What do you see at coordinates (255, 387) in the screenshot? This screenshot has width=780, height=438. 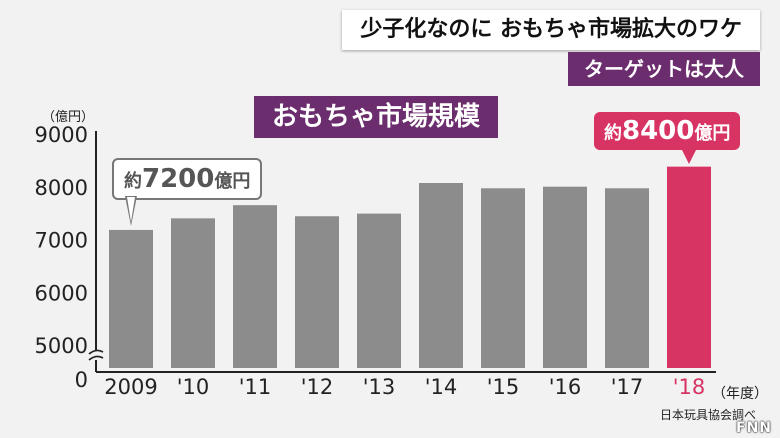 I see `x-tick-label: '11` at bounding box center [255, 387].